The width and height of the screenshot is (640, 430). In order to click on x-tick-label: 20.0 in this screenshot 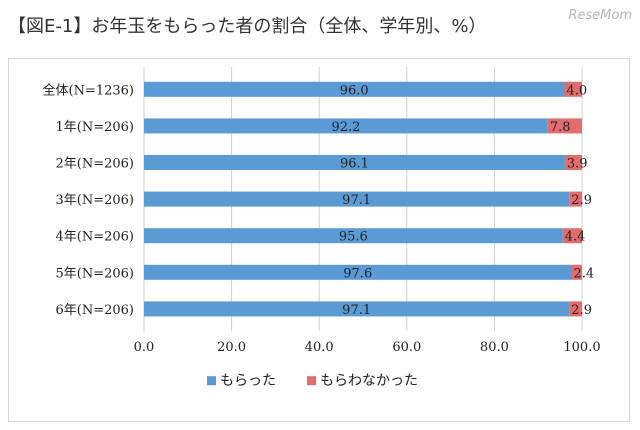, I will do `click(231, 347)`.